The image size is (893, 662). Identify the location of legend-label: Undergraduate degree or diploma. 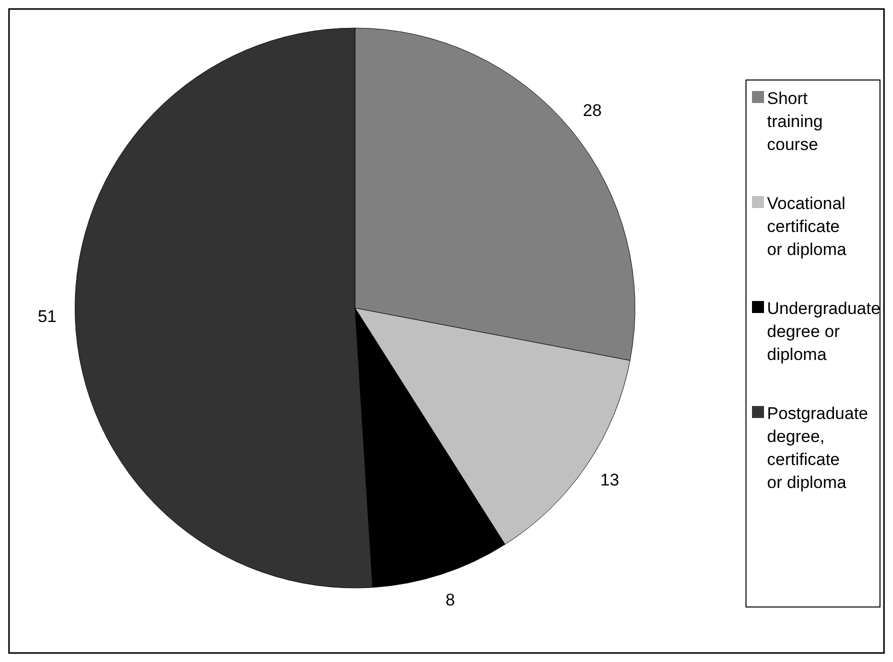
(823, 331).